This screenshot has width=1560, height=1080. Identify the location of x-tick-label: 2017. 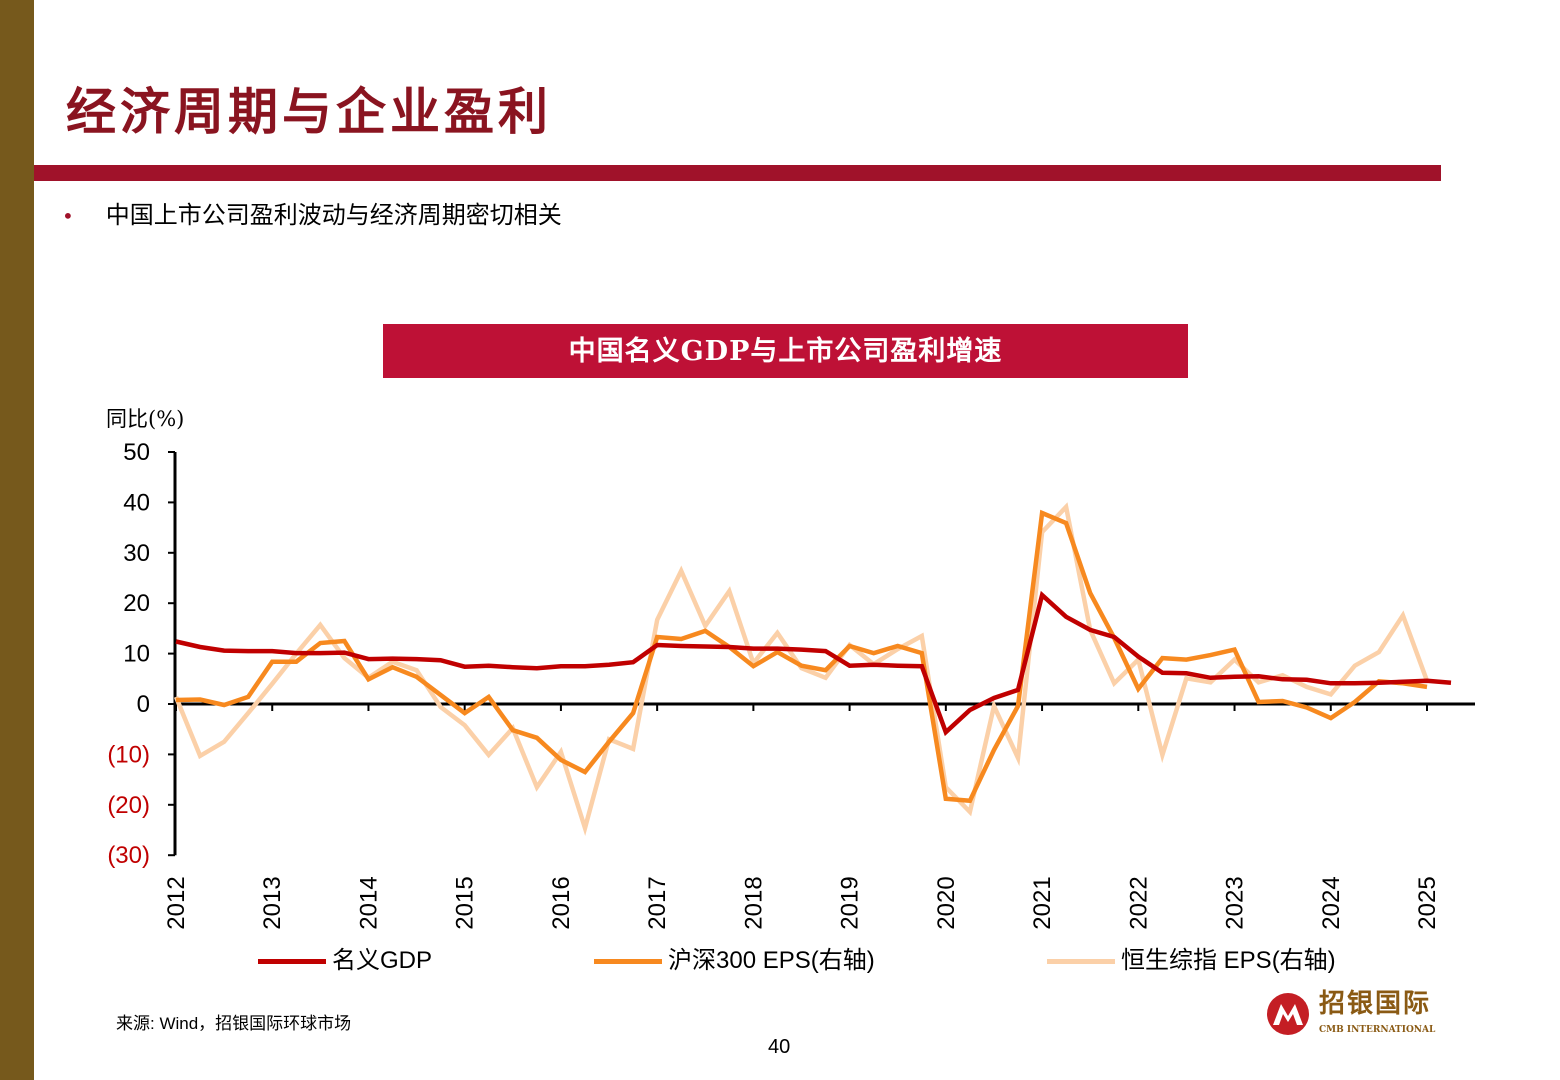
(657, 902).